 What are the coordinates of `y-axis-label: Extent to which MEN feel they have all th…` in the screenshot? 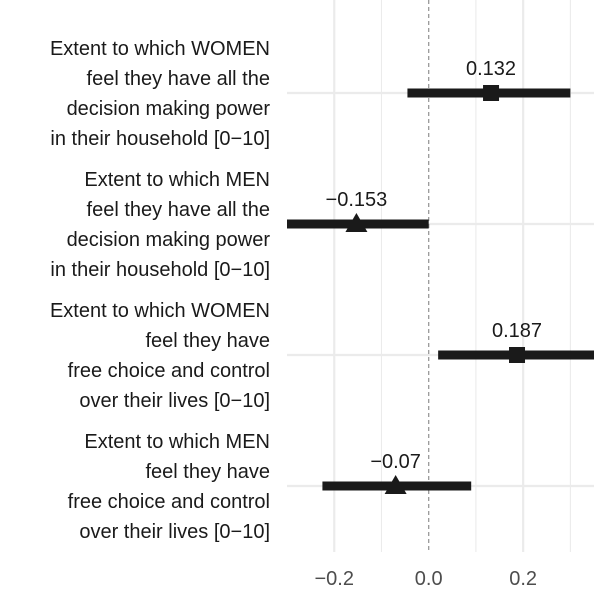 It's located at (160, 225).